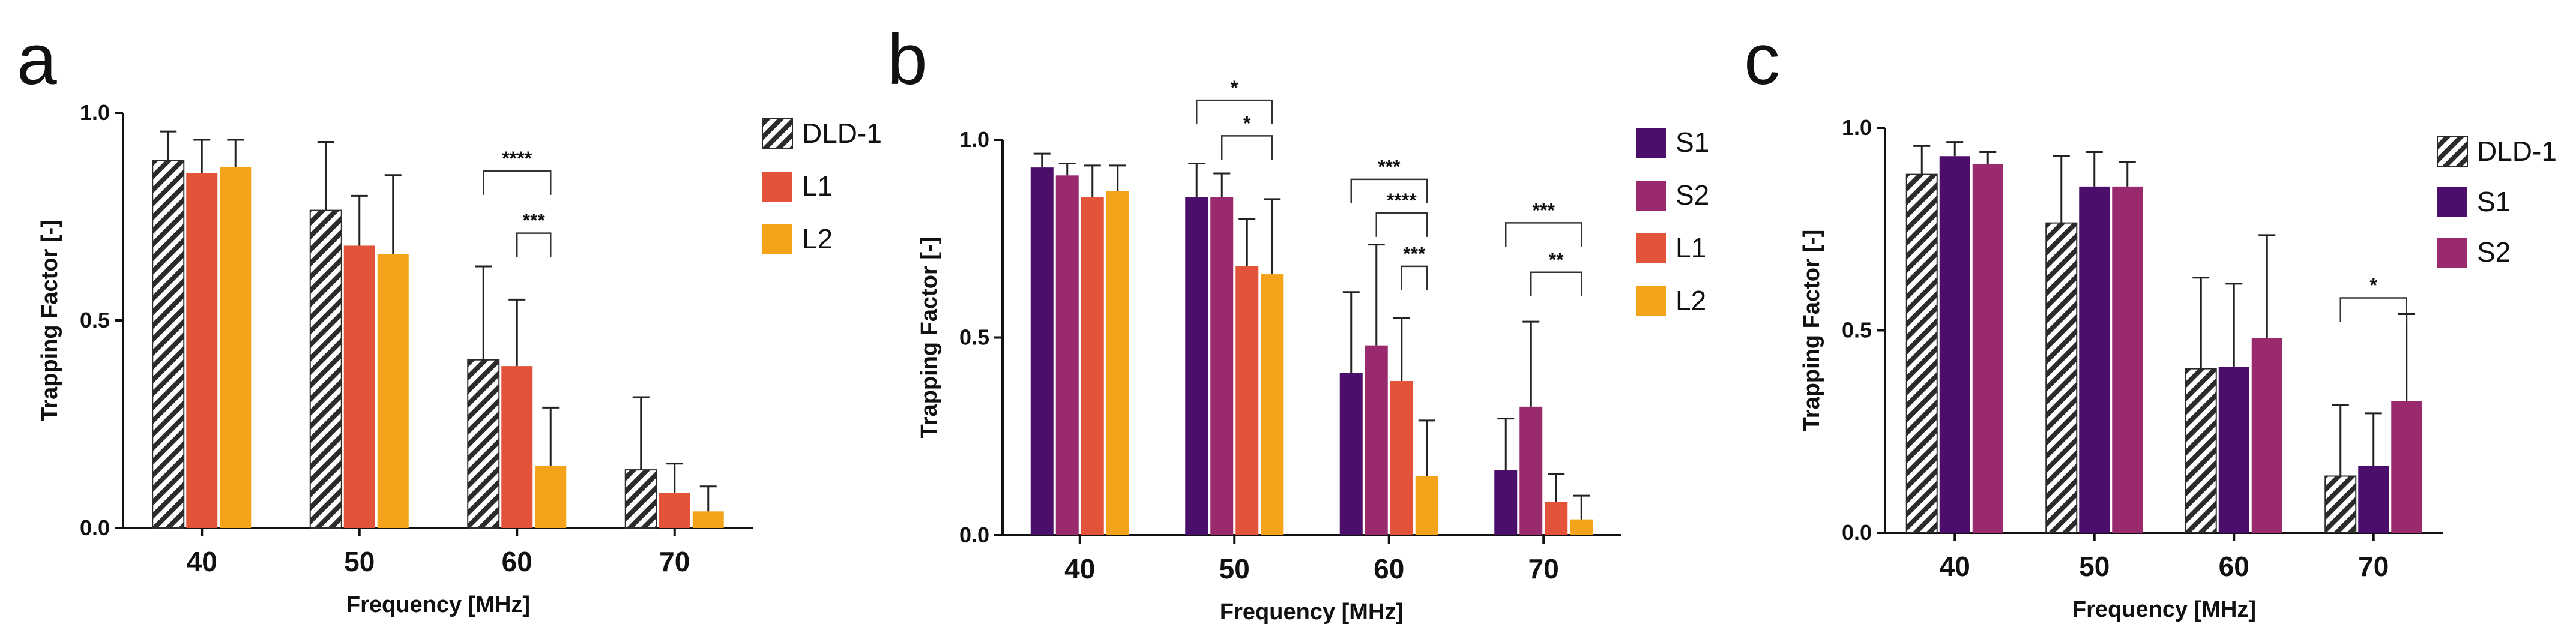 The width and height of the screenshot is (2576, 642). Describe the element at coordinates (37, 59) in the screenshot. I see `panel-letter: a` at that location.